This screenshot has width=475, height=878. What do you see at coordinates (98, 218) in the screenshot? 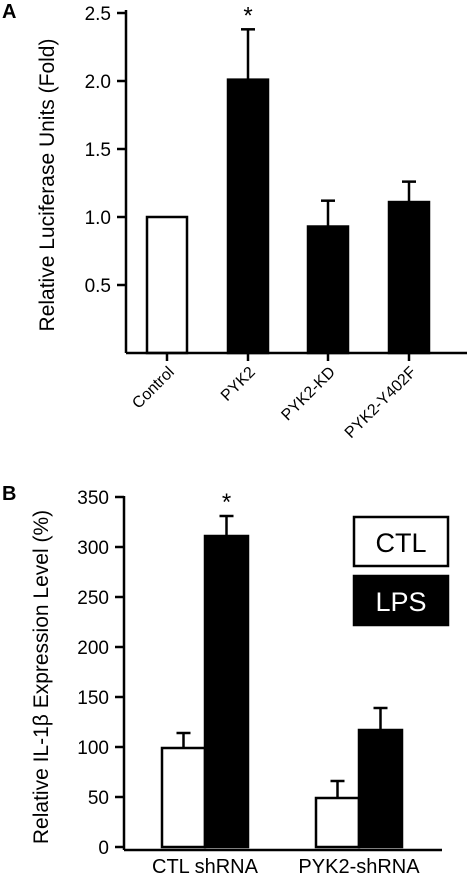
I see `panel-a-y-tick-label: 1.0` at bounding box center [98, 218].